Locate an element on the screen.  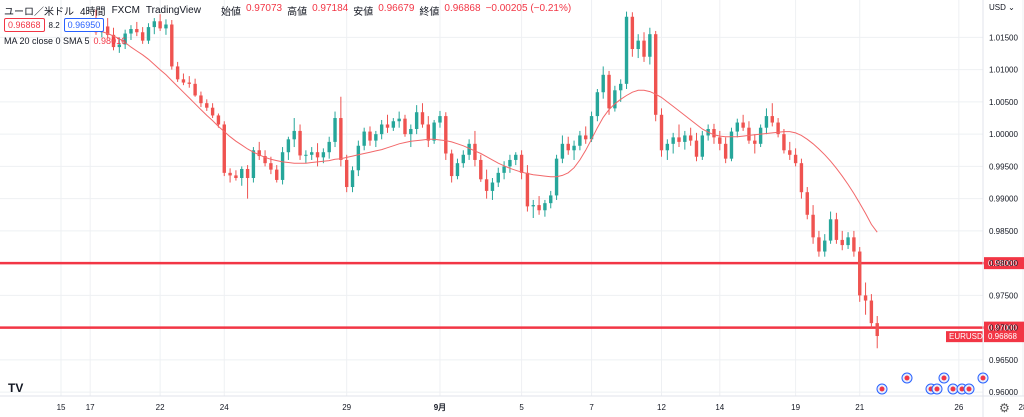
change-value: −0.00205 (−0.21%) is located at coordinates (528, 8).